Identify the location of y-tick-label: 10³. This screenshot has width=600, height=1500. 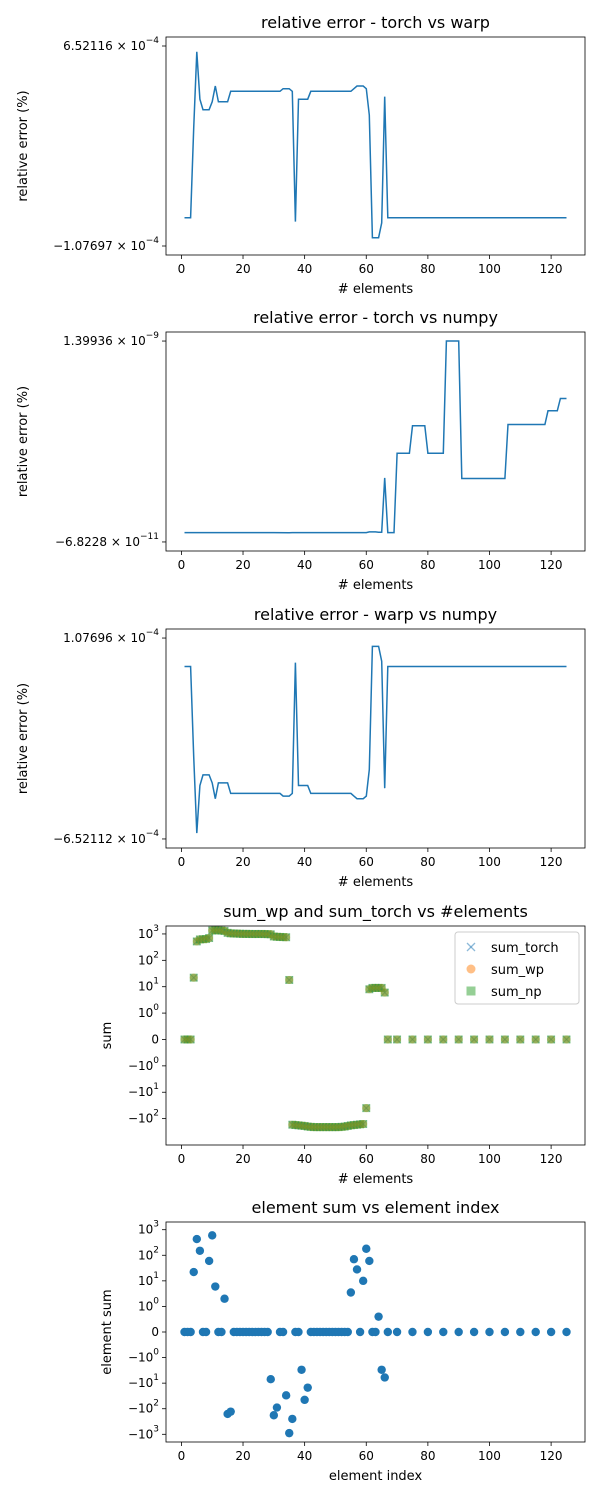
(148, 932).